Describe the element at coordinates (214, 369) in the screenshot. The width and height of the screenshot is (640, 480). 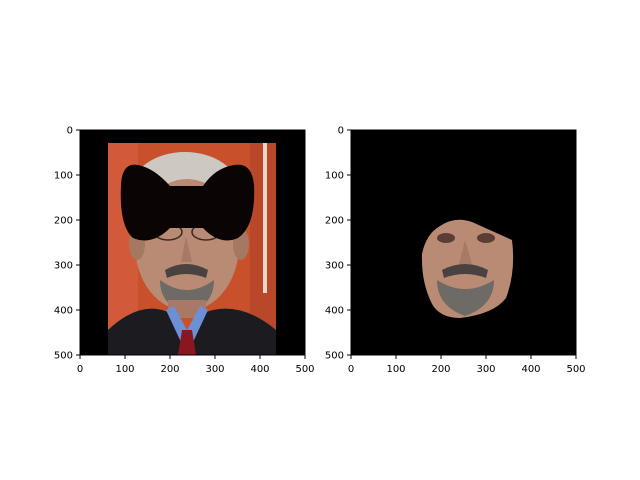
I see `left-x-tick-label: 300` at that location.